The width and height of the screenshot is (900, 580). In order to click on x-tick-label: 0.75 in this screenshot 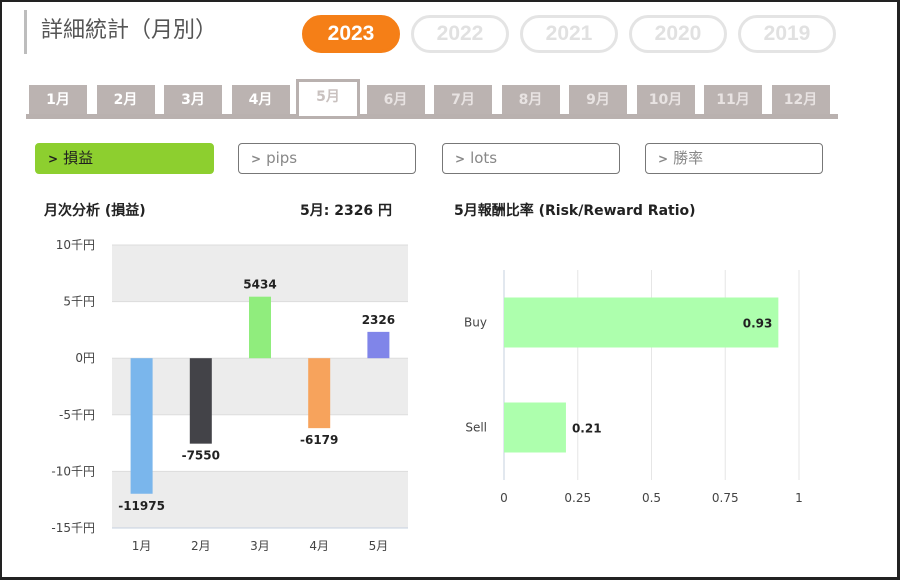, I will do `click(725, 498)`.